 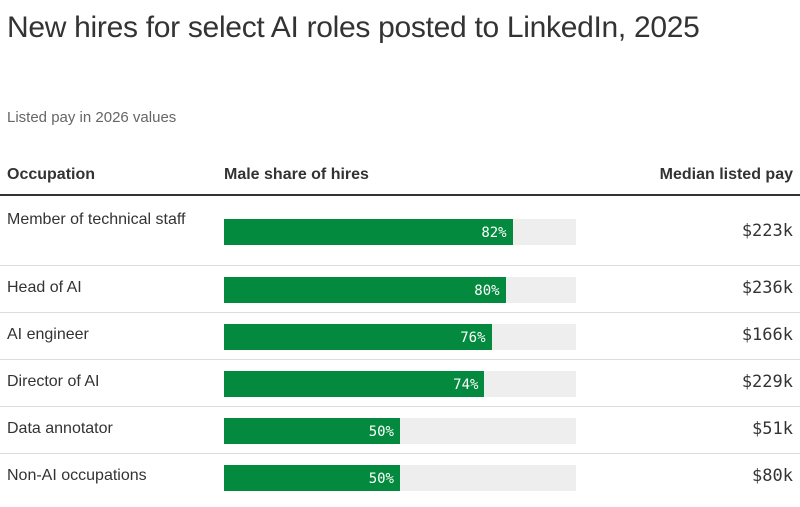 What do you see at coordinates (487, 291) in the screenshot?
I see `bar-value-label: 80%` at bounding box center [487, 291].